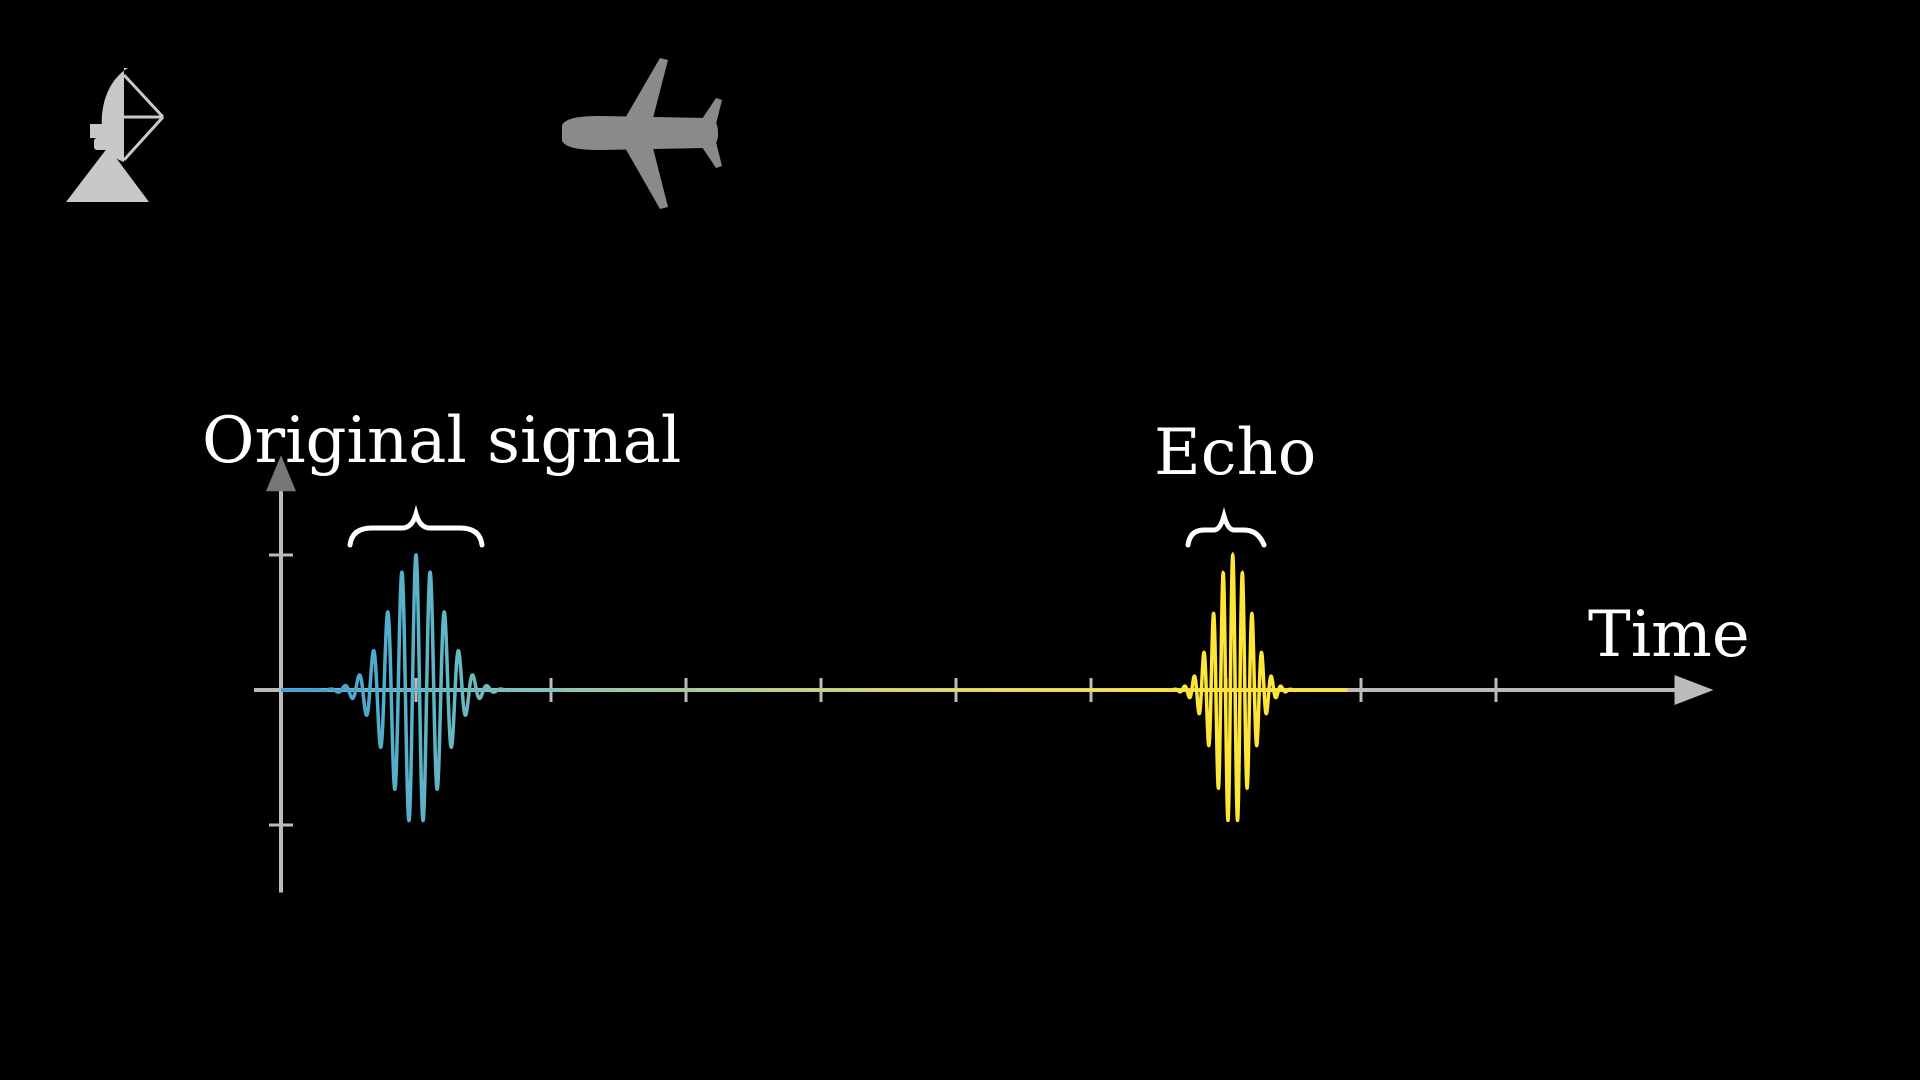  What do you see at coordinates (1226, 527) in the screenshot?
I see `echo-brace` at bounding box center [1226, 527].